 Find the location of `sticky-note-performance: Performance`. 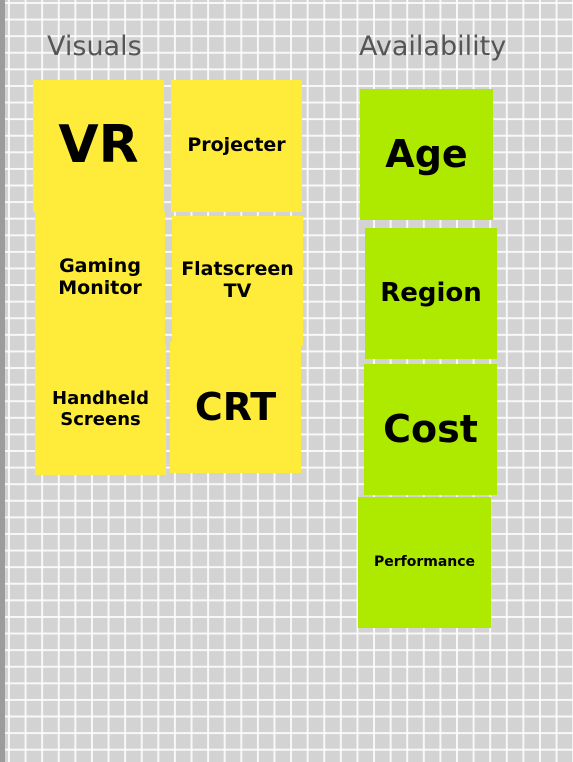

sticky-note-performance: Performance is located at coordinates (424, 562).